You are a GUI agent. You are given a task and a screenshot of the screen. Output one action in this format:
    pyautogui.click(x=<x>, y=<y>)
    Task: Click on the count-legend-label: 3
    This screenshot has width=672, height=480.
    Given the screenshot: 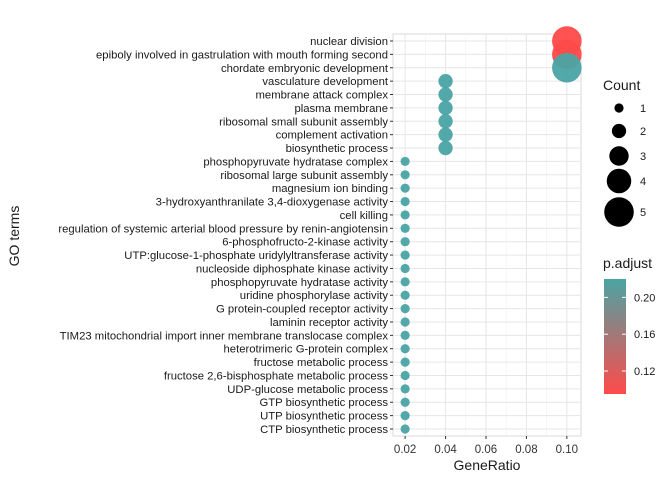 What is the action you would take?
    pyautogui.click(x=643, y=157)
    